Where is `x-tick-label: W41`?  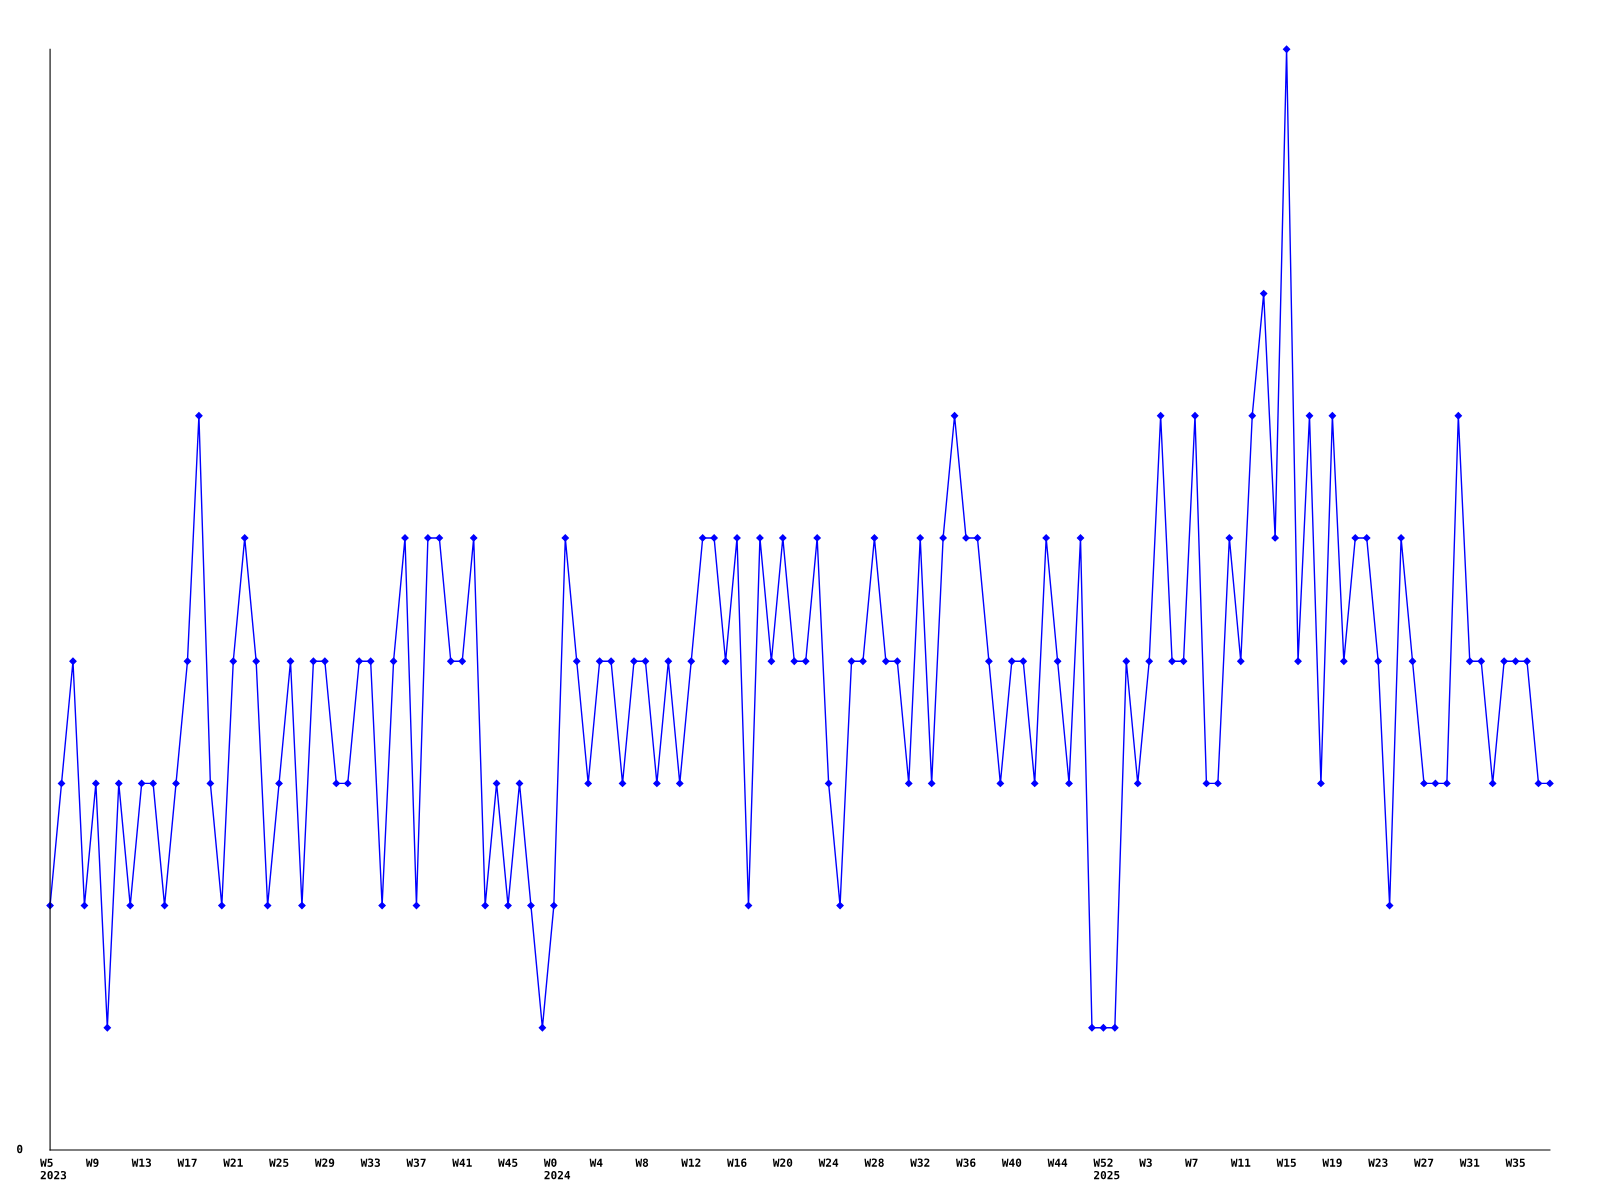
x-tick-label: W41 is located at coordinates (462, 1162).